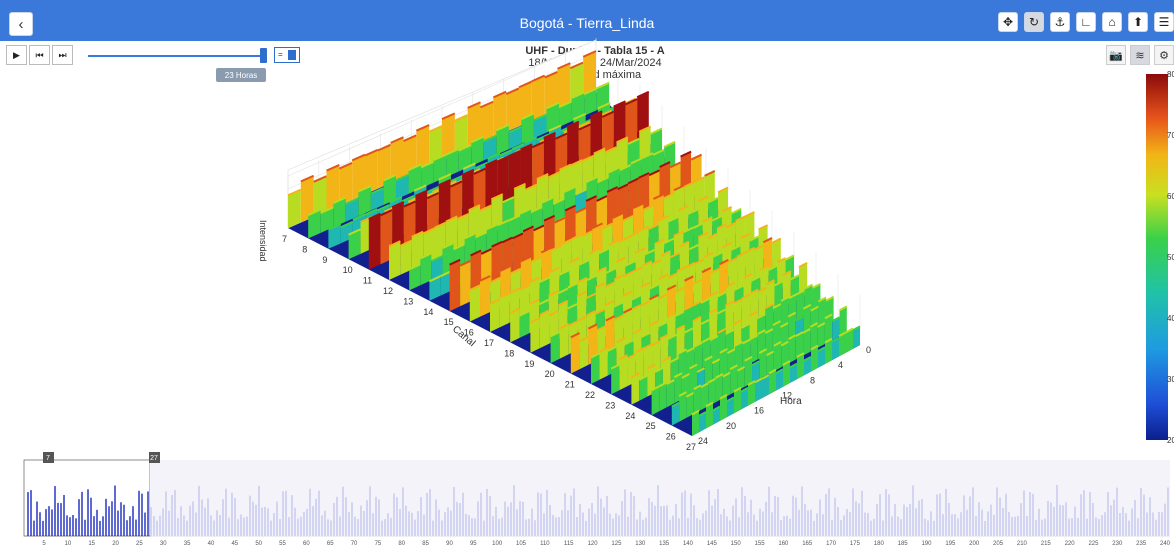 This screenshot has width=1174, height=546. I want to click on range-start-handle, so click(48, 457).